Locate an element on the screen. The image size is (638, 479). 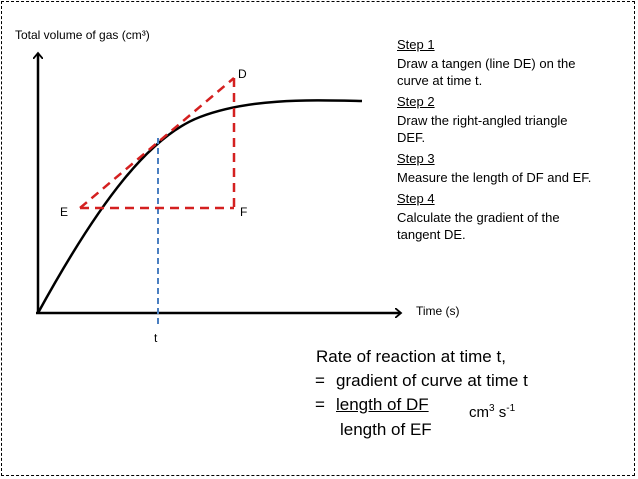
formula-numerator: length of DF is located at coordinates (382, 404).